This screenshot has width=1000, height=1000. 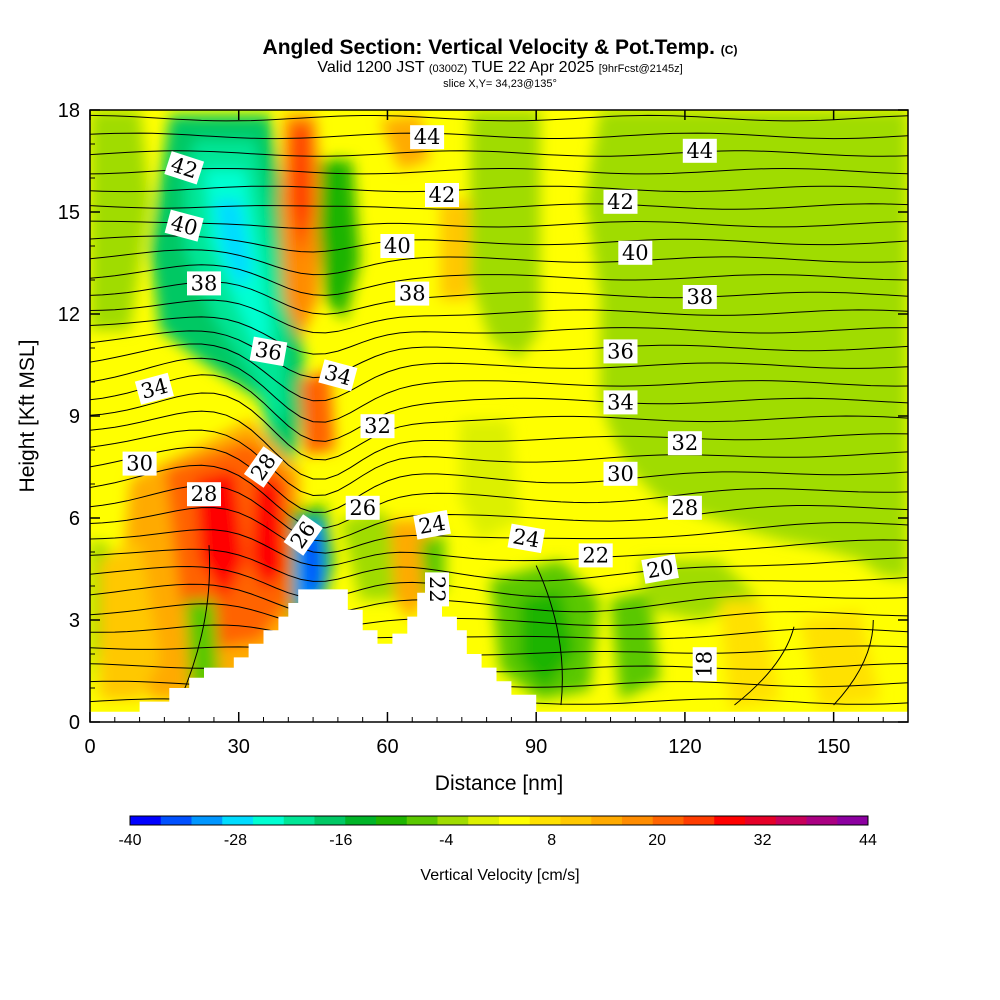 What do you see at coordinates (129, 840) in the screenshot?
I see `colorbar-tick-label: -40` at bounding box center [129, 840].